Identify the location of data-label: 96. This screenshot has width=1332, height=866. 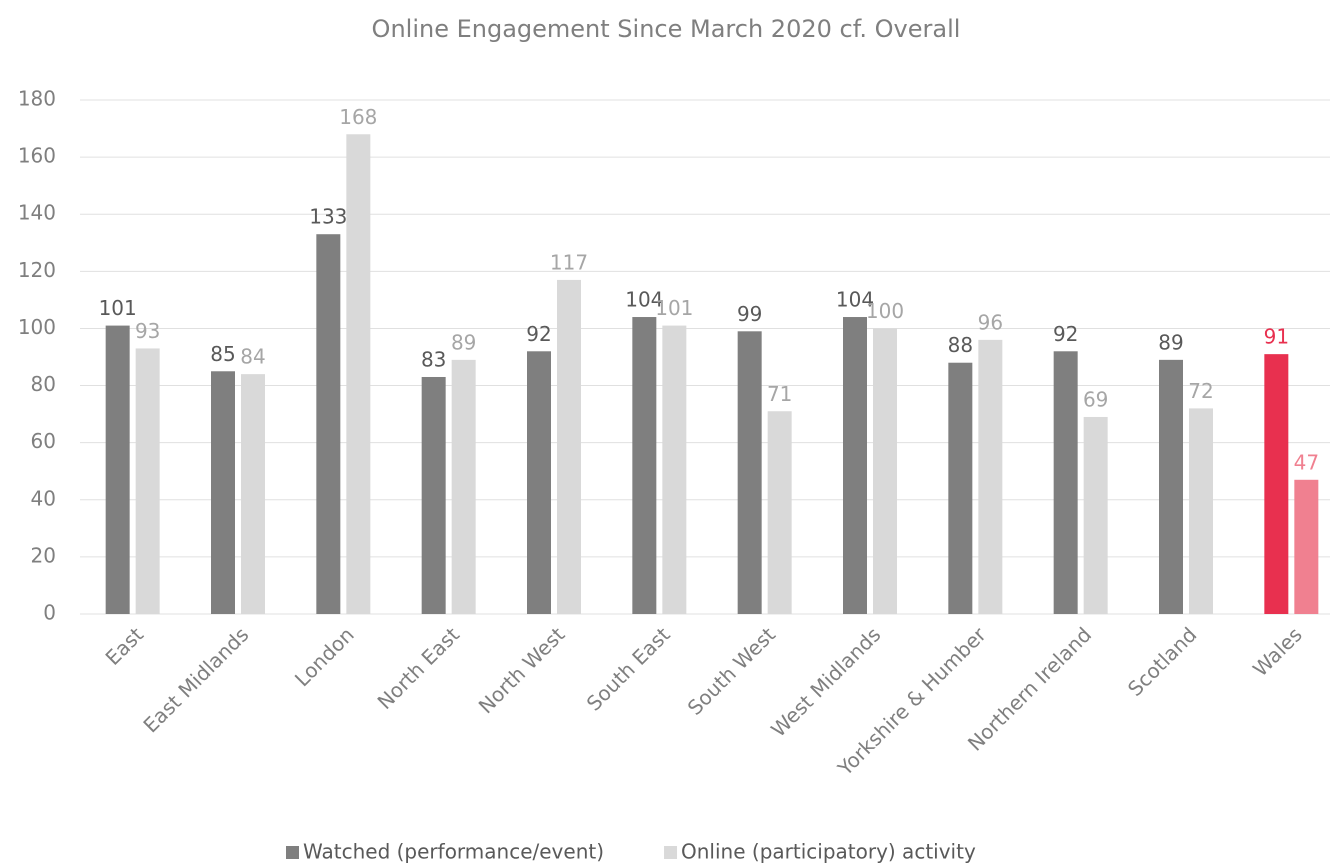
(990, 322).